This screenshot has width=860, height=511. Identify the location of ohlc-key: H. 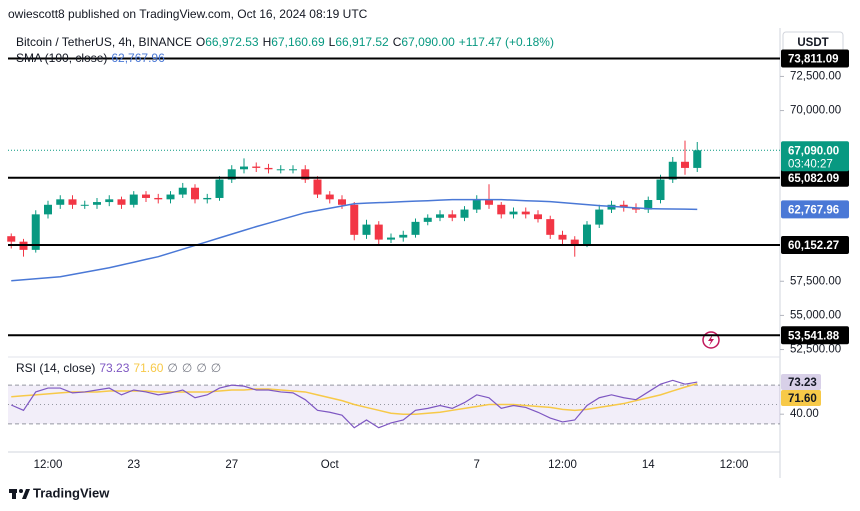
(267, 42).